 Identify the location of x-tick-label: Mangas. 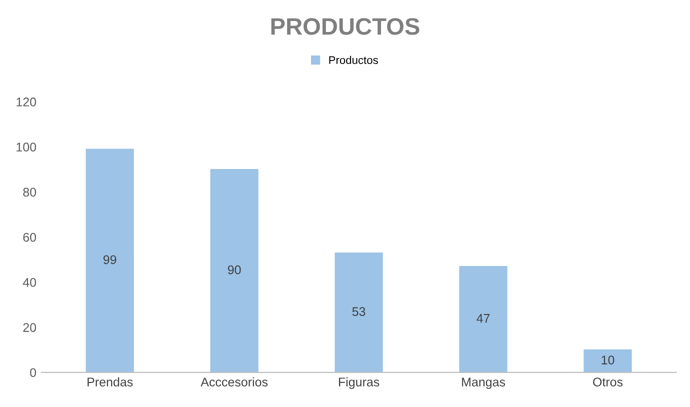
(484, 383).